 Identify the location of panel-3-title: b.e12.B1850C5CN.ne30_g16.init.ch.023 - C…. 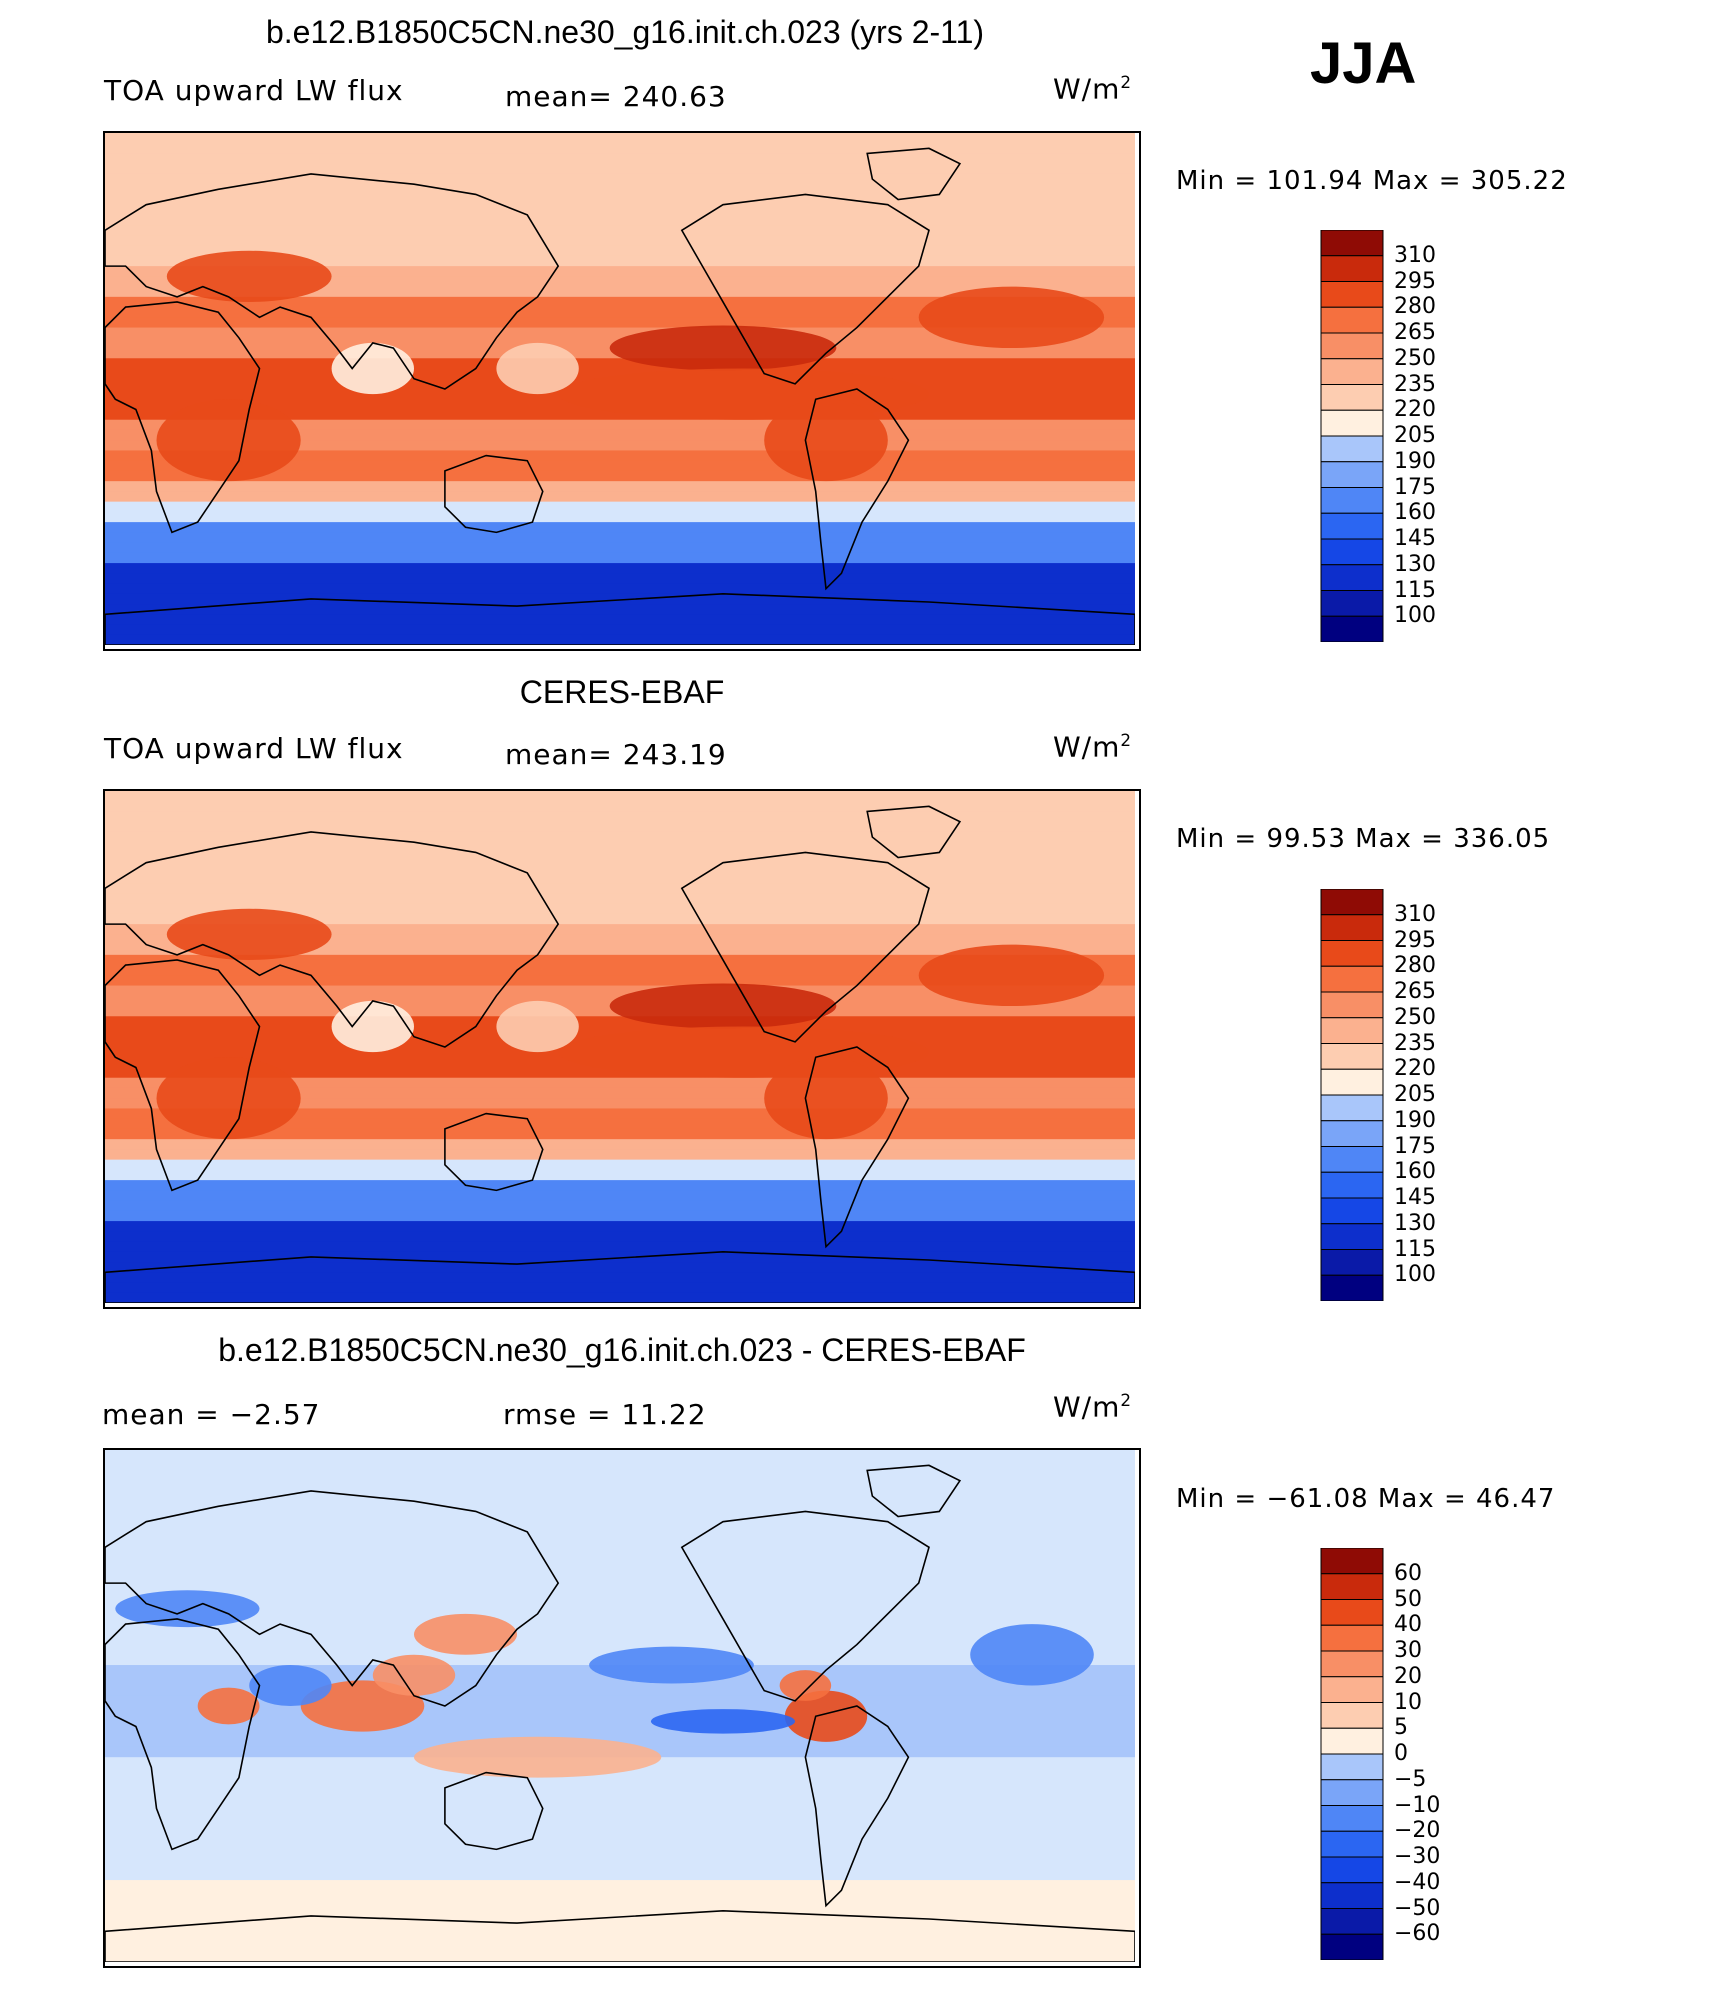
(622, 1350).